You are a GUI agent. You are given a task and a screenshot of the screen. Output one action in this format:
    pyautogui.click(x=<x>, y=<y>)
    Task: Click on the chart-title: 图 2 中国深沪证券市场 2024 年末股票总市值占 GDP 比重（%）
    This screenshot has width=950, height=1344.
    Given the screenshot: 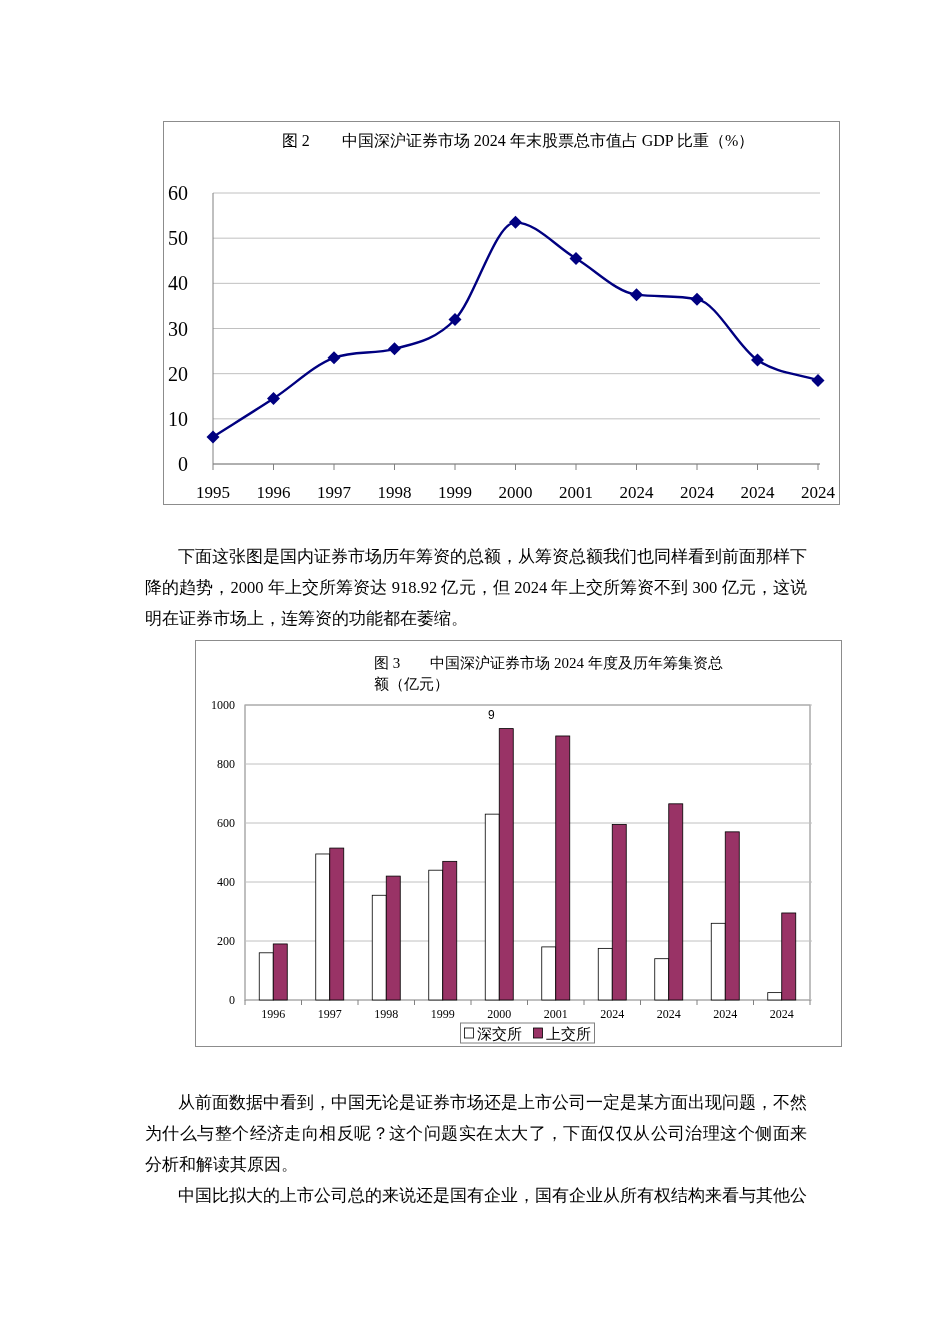 What is the action you would take?
    pyautogui.click(x=518, y=141)
    